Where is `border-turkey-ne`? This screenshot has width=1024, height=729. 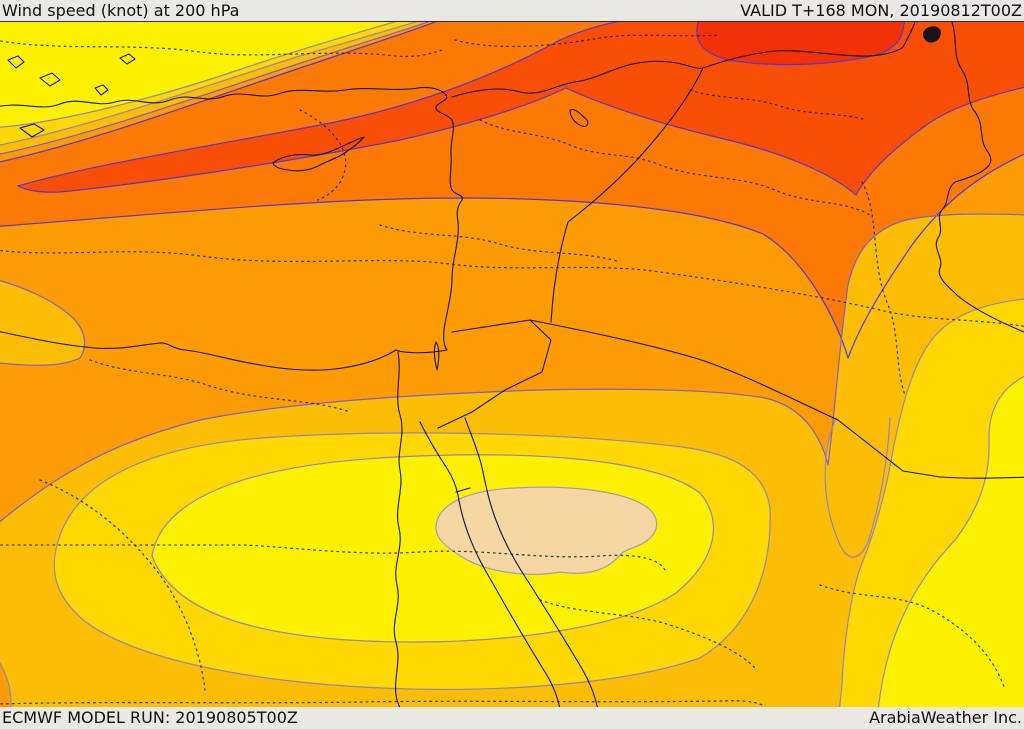
border-turkey-ne is located at coordinates (909, 35).